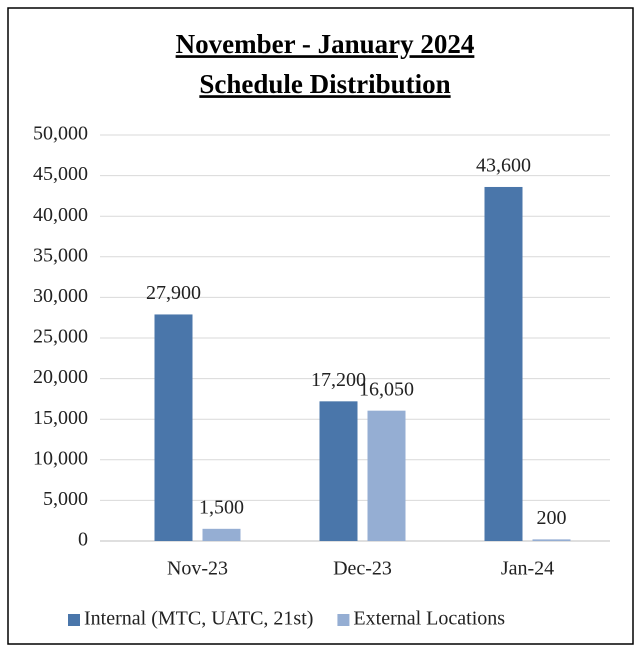 This screenshot has height=652, width=641. Describe the element at coordinates (338, 380) in the screenshot. I see `data-label: 17,200` at that location.